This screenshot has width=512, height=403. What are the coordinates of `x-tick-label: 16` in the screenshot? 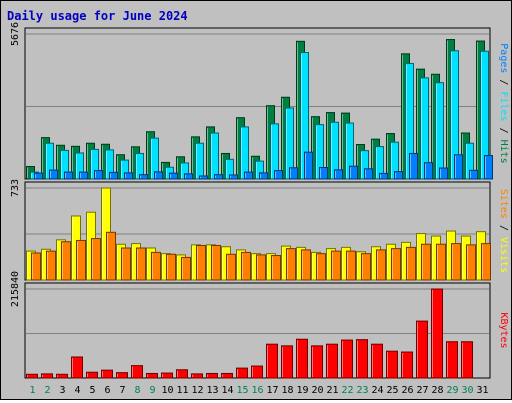 It's located at (257, 390).